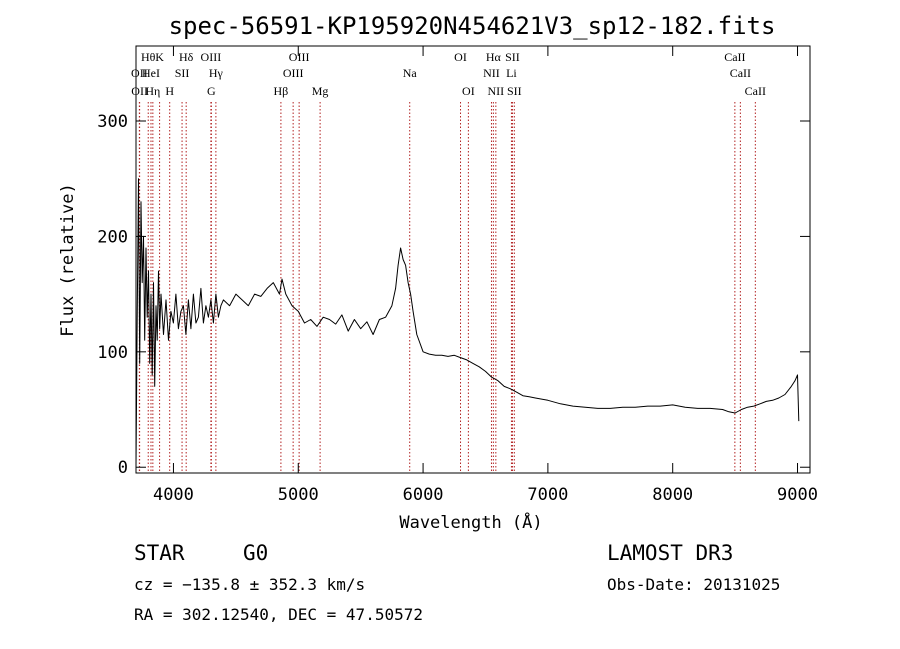 The width and height of the screenshot is (900, 649). I want to click on line-marker-label: Hη, so click(152, 91).